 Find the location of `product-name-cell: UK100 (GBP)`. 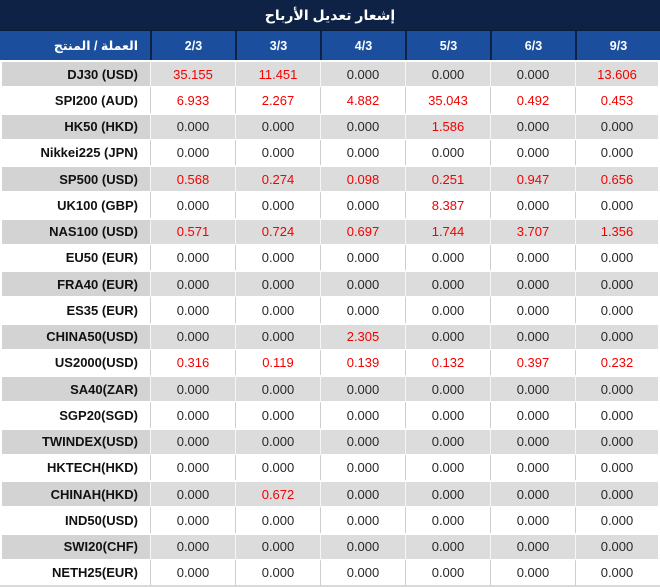

product-name-cell: UK100 (GBP) is located at coordinates (75, 204).